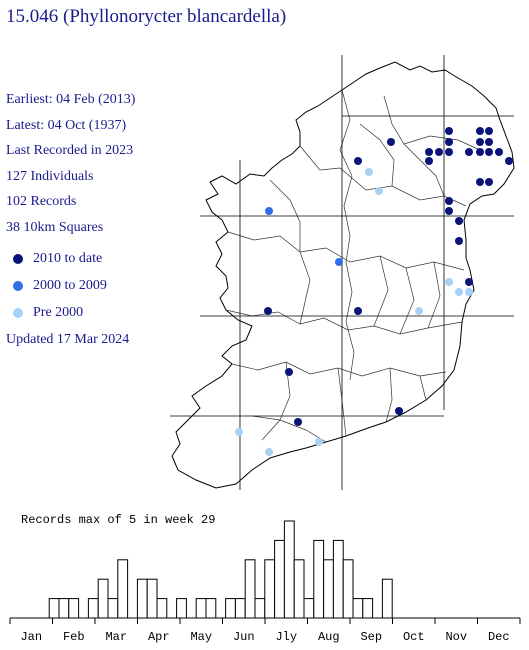 This screenshot has width=529, height=650. I want to click on month-label: Feb, so click(74, 637).